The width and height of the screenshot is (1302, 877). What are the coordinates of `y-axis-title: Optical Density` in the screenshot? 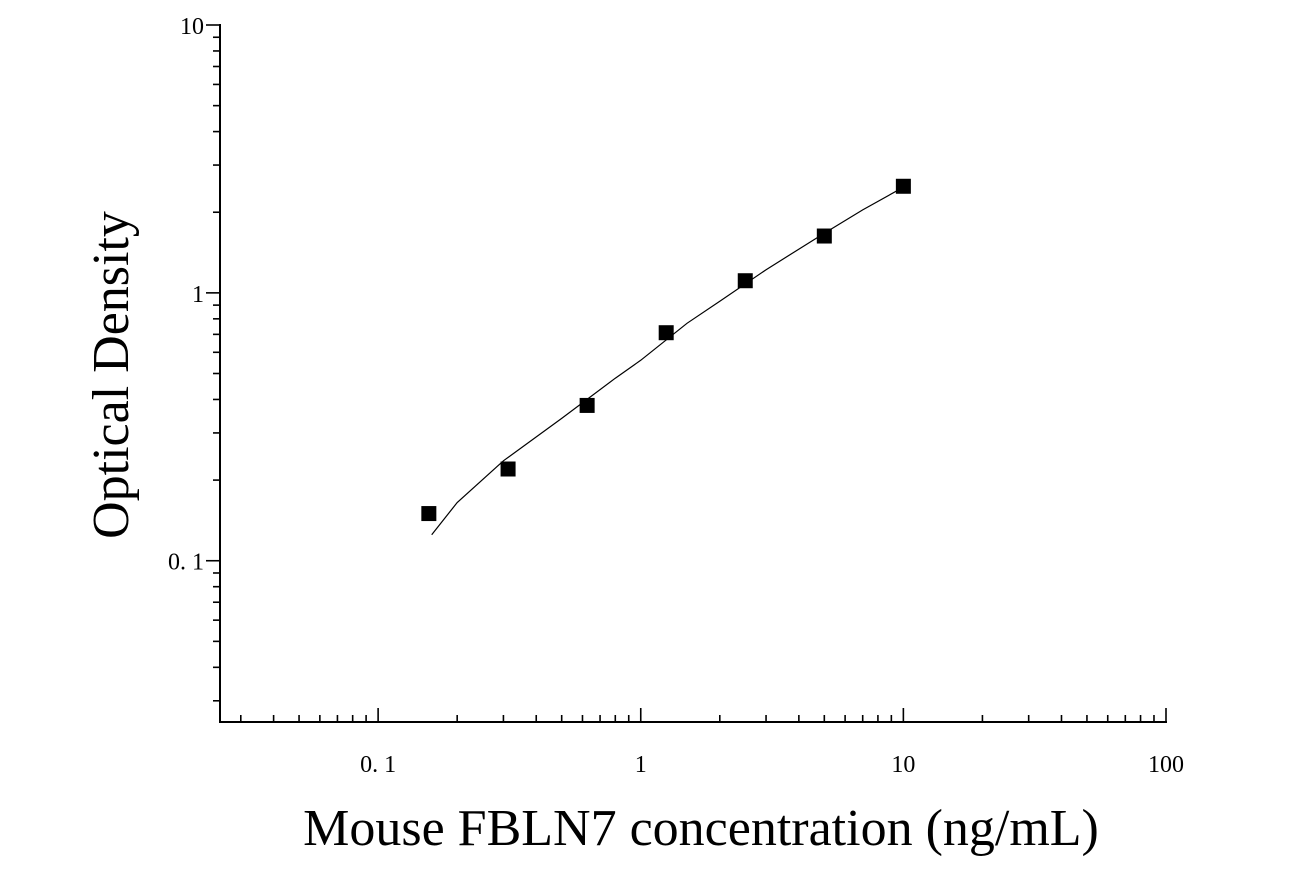 It's located at (111, 375).